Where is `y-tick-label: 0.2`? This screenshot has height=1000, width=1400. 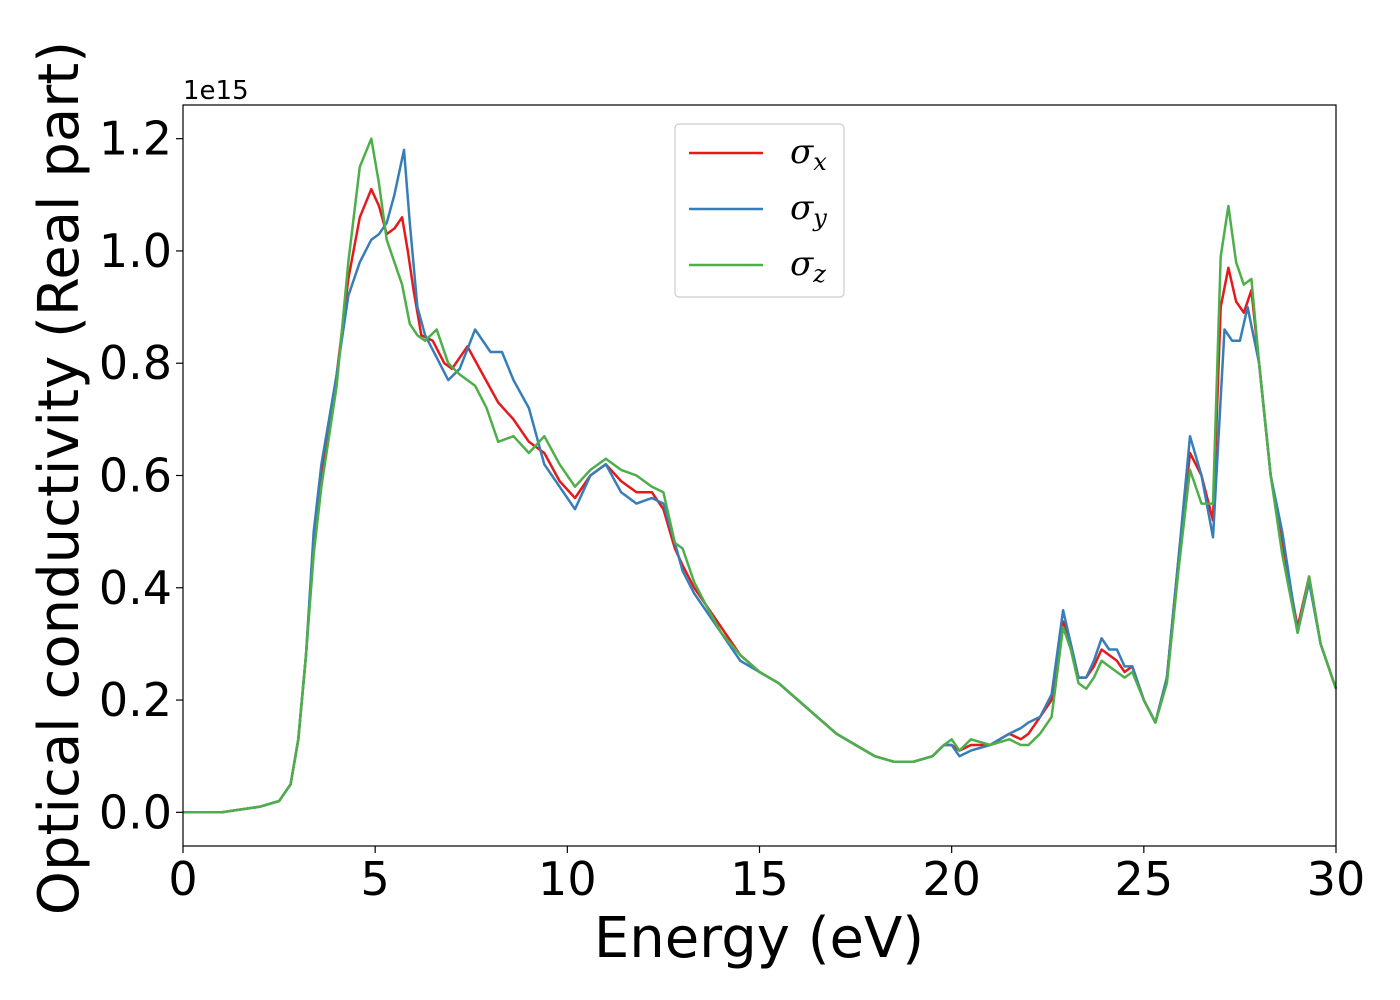 y-tick-label: 0.2 is located at coordinates (135, 700).